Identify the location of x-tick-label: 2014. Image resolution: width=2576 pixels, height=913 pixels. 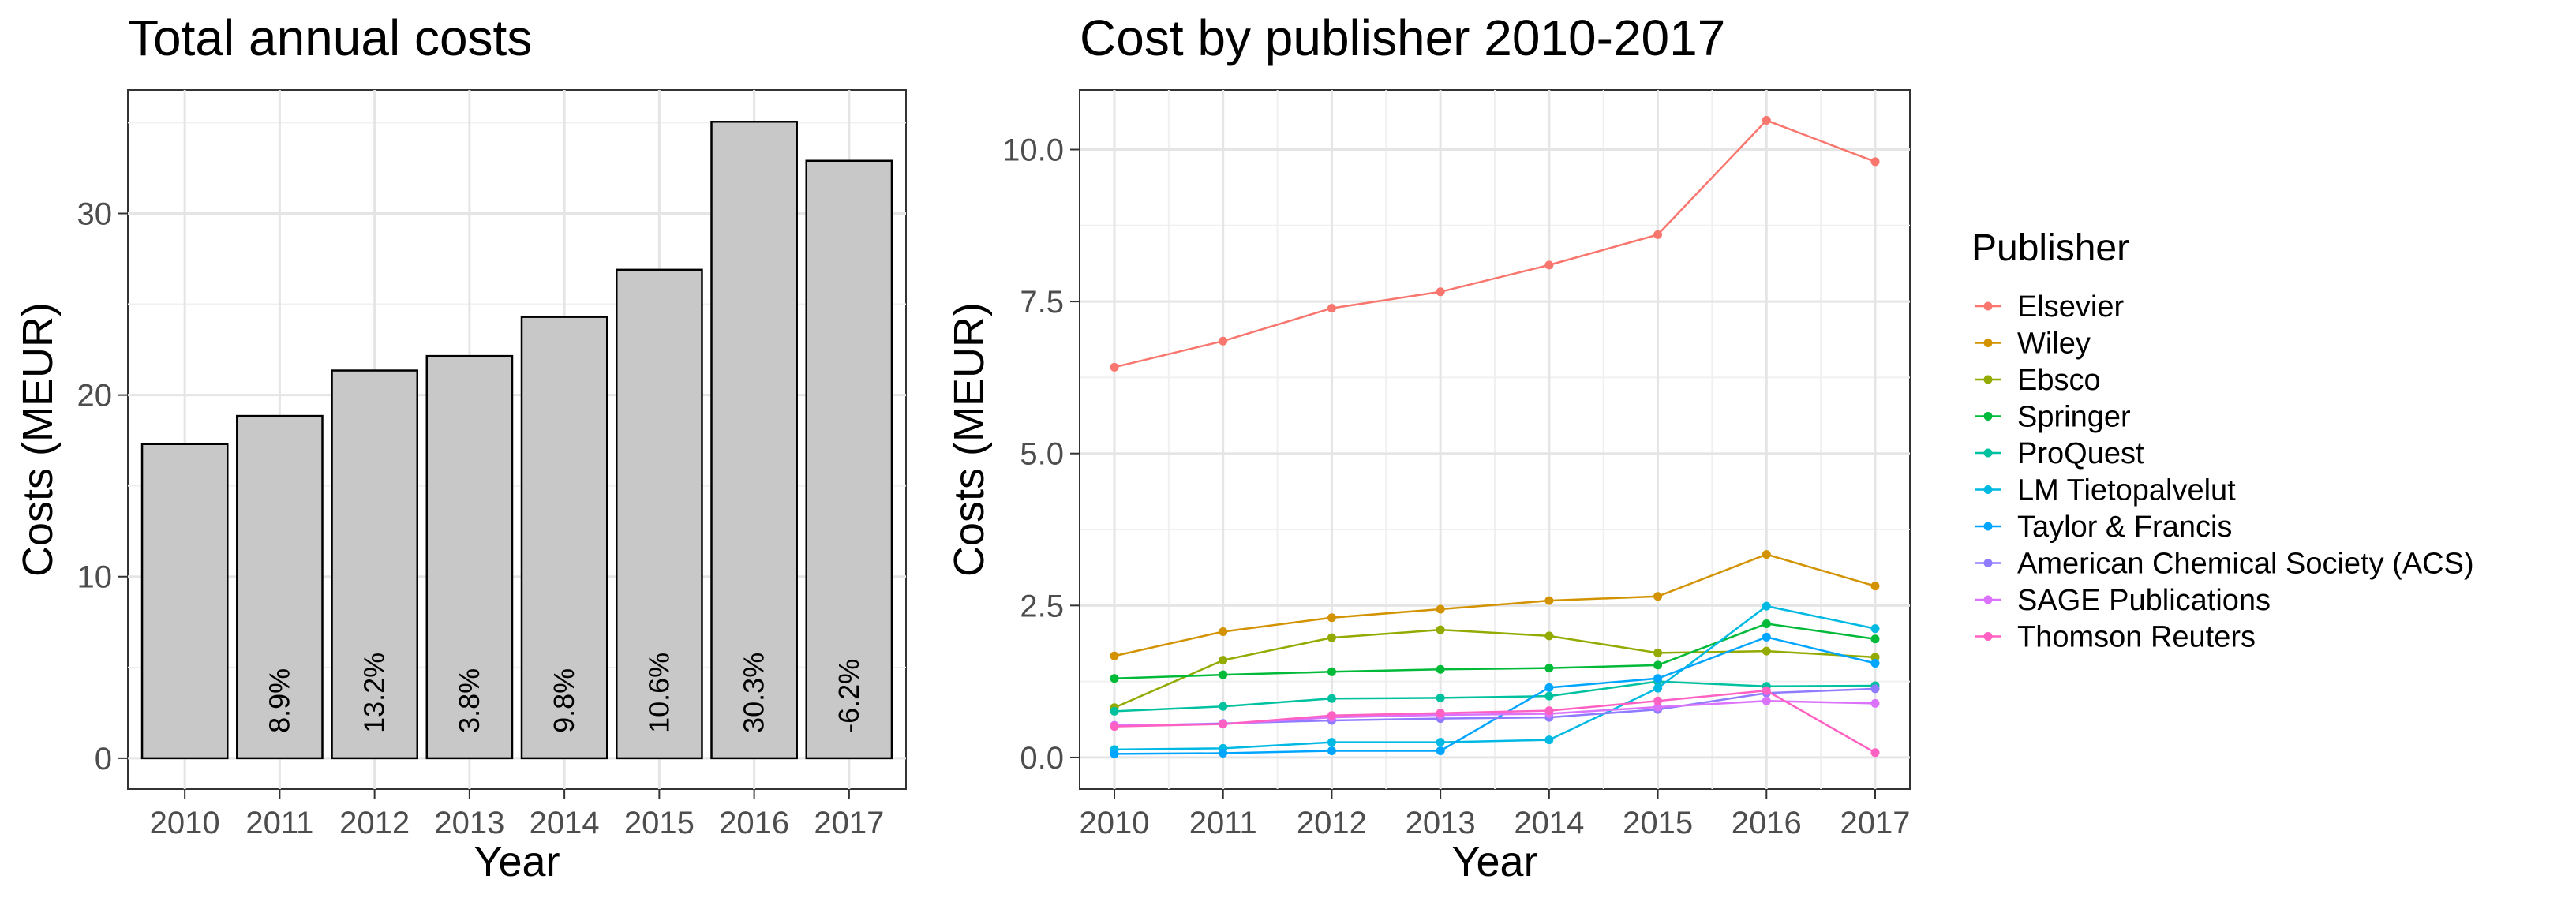
(1549, 823).